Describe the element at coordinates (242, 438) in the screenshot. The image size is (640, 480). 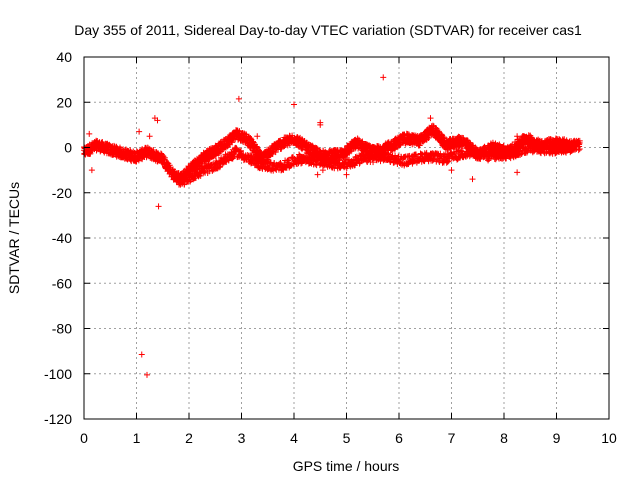
I see `x-tick-label: 3` at that location.